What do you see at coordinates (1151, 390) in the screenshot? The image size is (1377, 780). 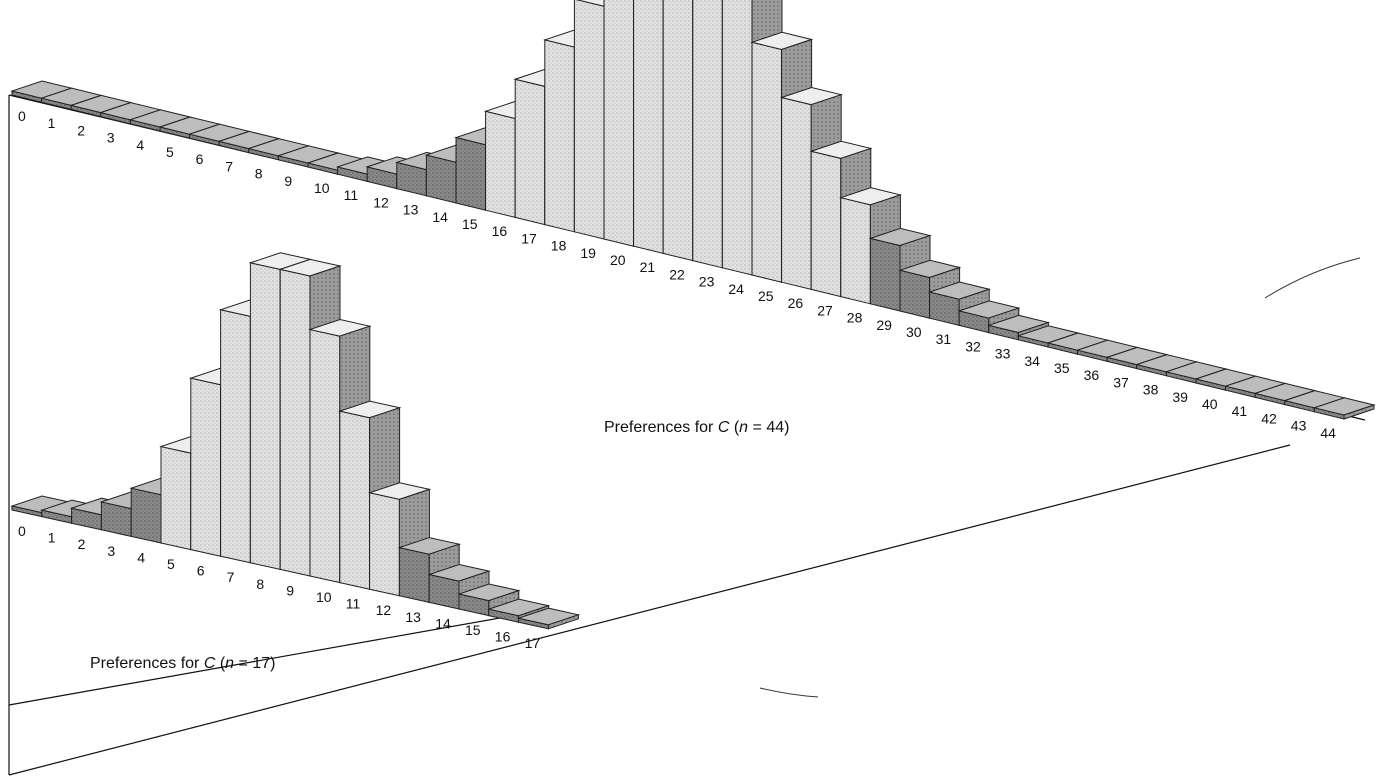 I see `back-tick-label-38: 38` at bounding box center [1151, 390].